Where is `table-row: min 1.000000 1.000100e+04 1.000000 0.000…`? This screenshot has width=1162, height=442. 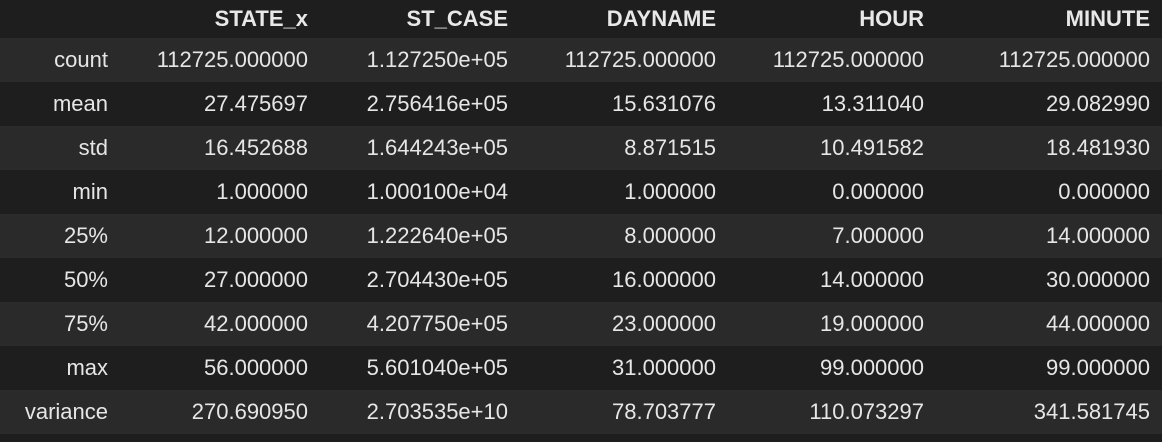
table-row: min 1.000000 1.000100e+04 1.000000 0.000… is located at coordinates (581, 192).